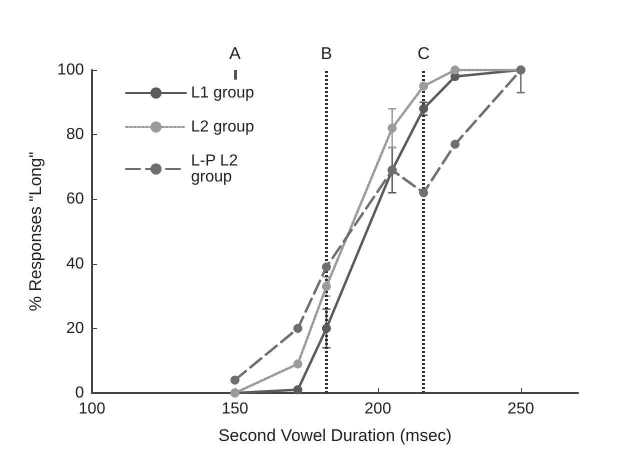 The width and height of the screenshot is (618, 475). Describe the element at coordinates (216, 169) in the screenshot. I see `legend-label: L-P L2 group` at that location.